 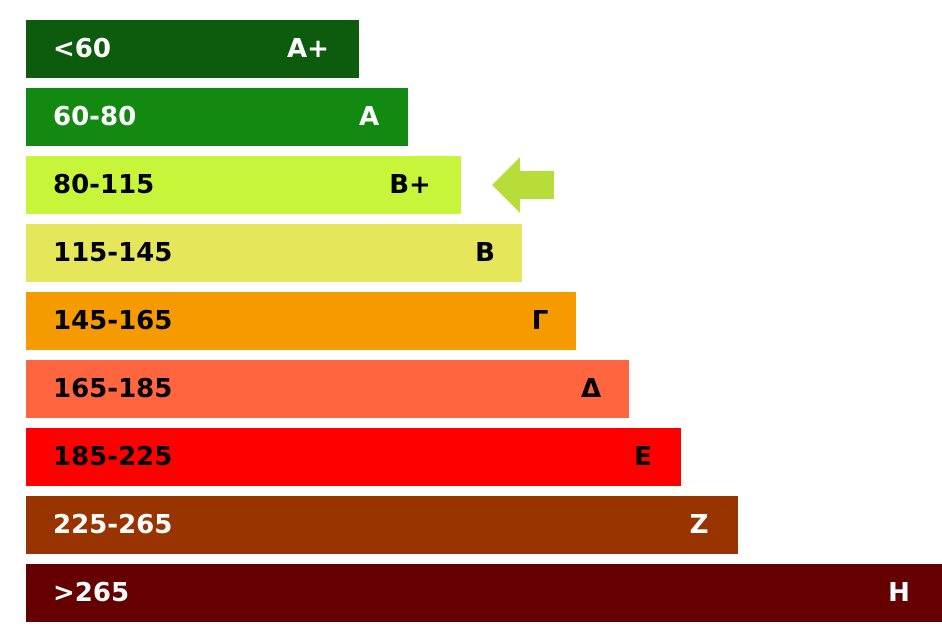 What do you see at coordinates (113, 457) in the screenshot?
I see `range-label: 185-225` at bounding box center [113, 457].